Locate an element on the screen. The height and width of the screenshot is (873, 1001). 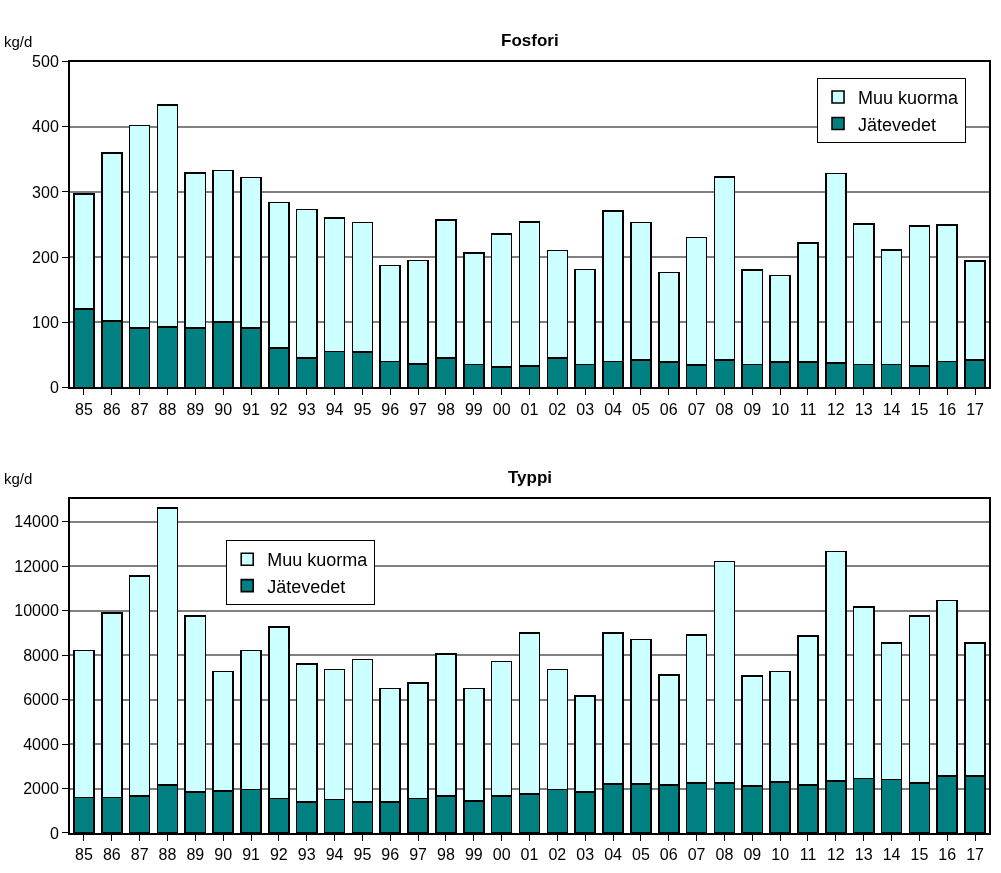
chart-title: Typpi is located at coordinates (530, 477).